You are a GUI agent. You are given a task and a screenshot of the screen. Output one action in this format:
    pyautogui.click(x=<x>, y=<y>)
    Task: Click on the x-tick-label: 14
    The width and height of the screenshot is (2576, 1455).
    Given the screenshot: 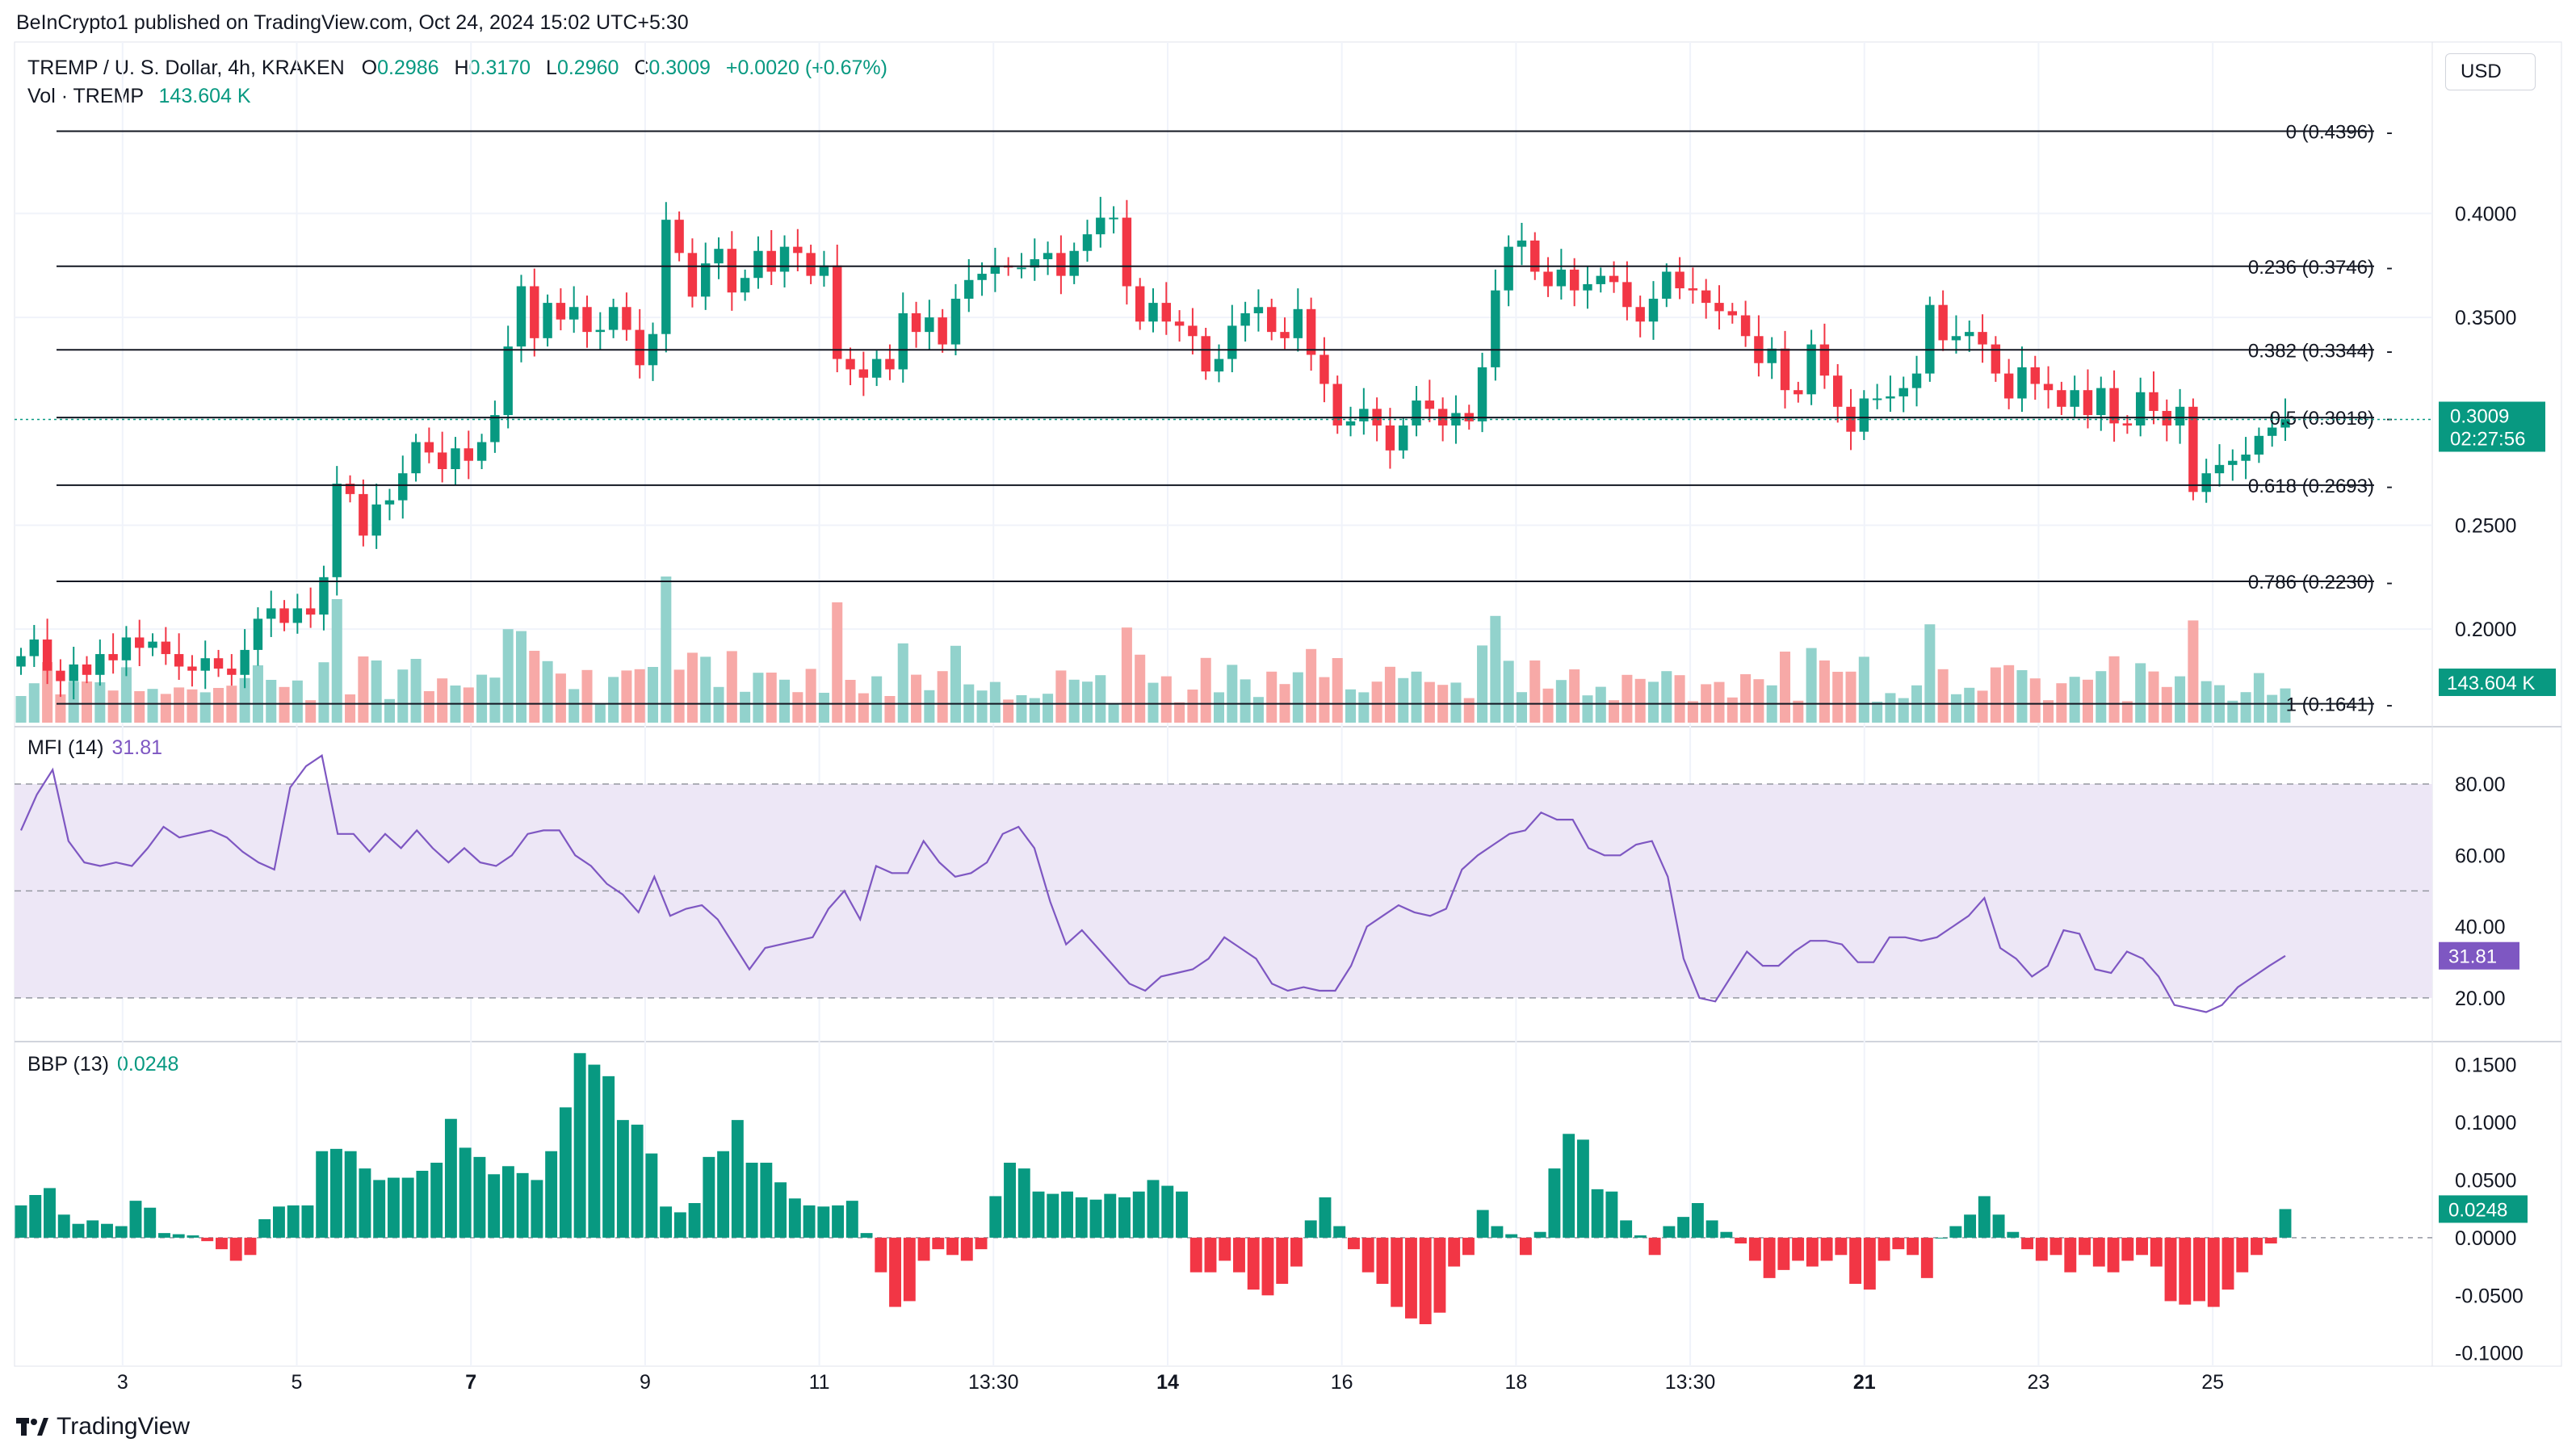 What is the action you would take?
    pyautogui.click(x=1167, y=1382)
    